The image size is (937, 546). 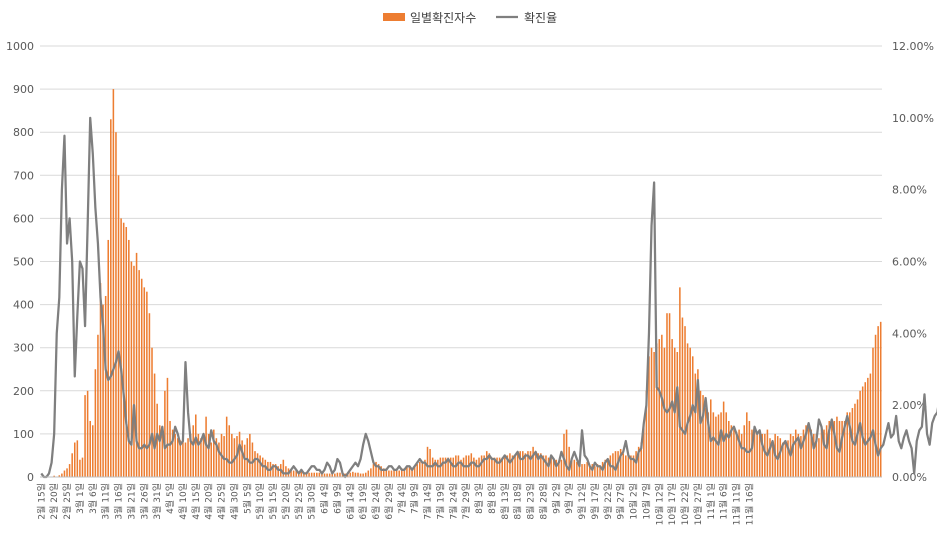 I want to click on x-tick-label: 3월 31일, so click(x=157, y=501).